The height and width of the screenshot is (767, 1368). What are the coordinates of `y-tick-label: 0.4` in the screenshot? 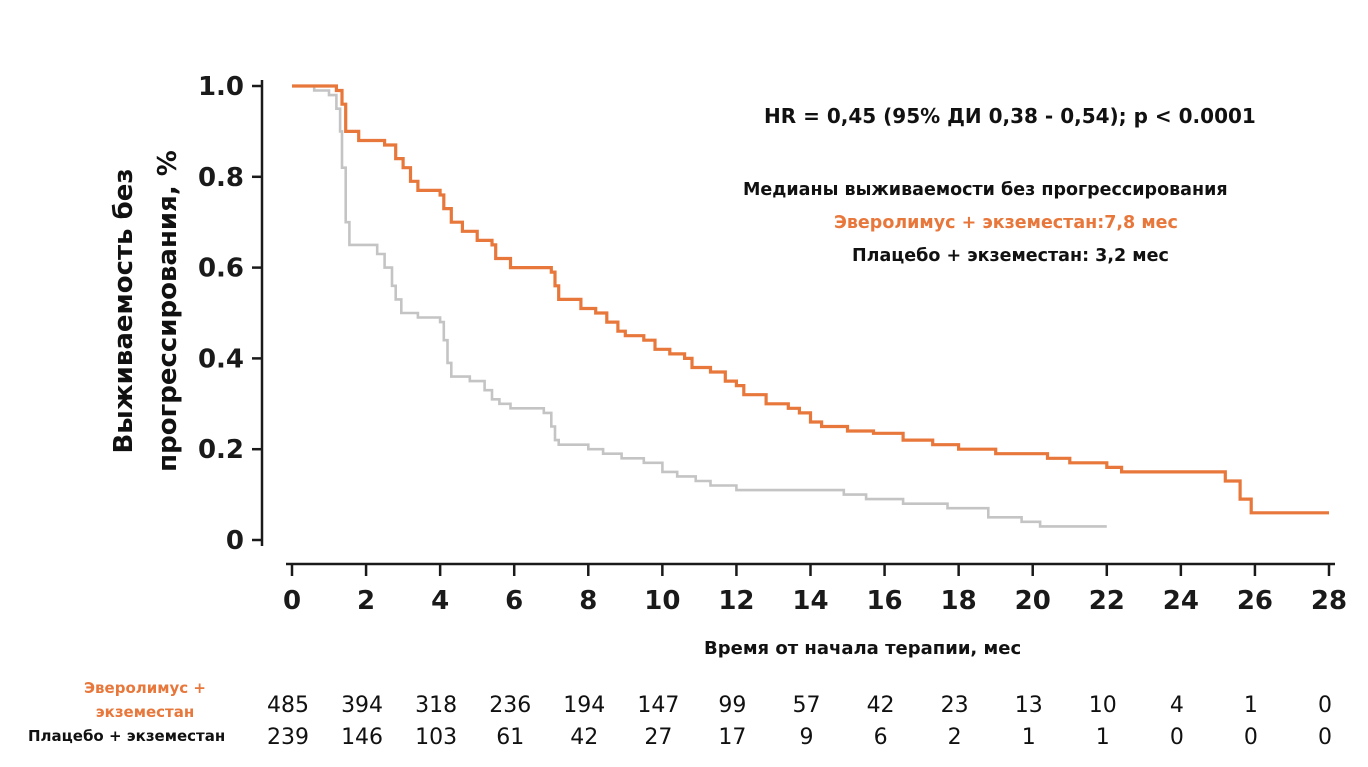 It's located at (221, 359).